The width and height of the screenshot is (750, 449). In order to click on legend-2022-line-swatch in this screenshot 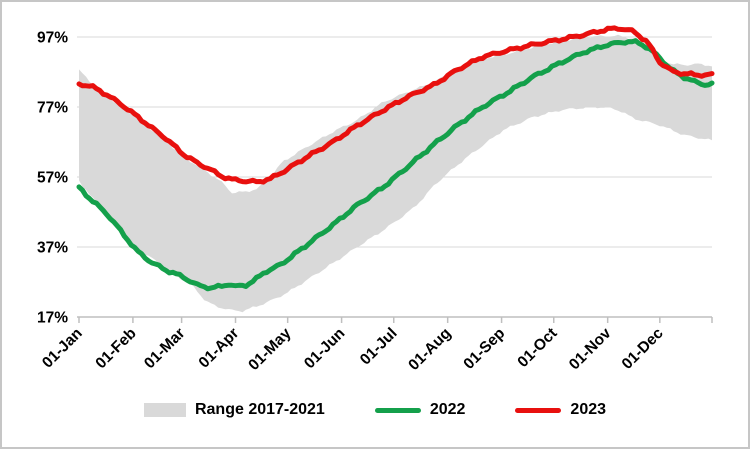, I will do `click(397, 410)`.